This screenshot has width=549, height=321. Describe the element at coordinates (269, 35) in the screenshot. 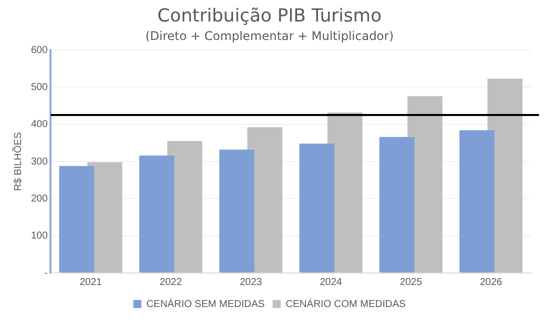

I see `chart-subtitle: (Direto + Complementar + Multiplicador)` at that location.